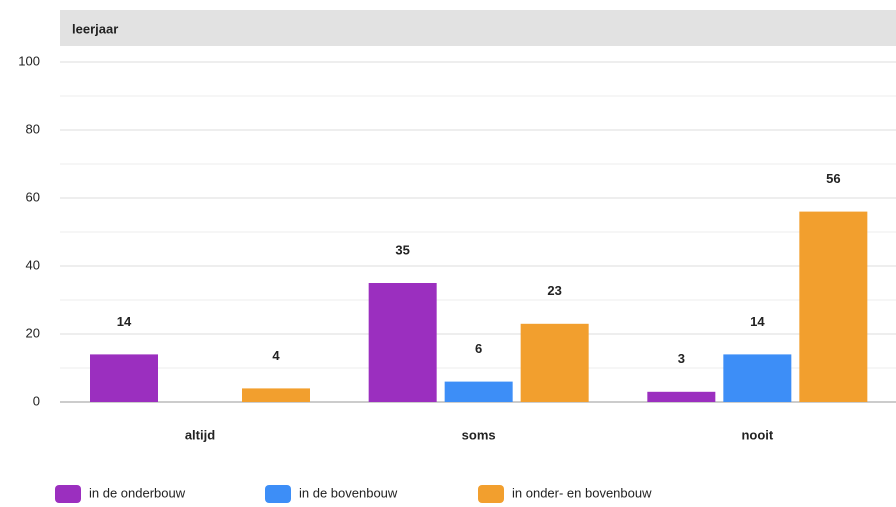  I want to click on y-tick-label: 40, so click(33, 264).